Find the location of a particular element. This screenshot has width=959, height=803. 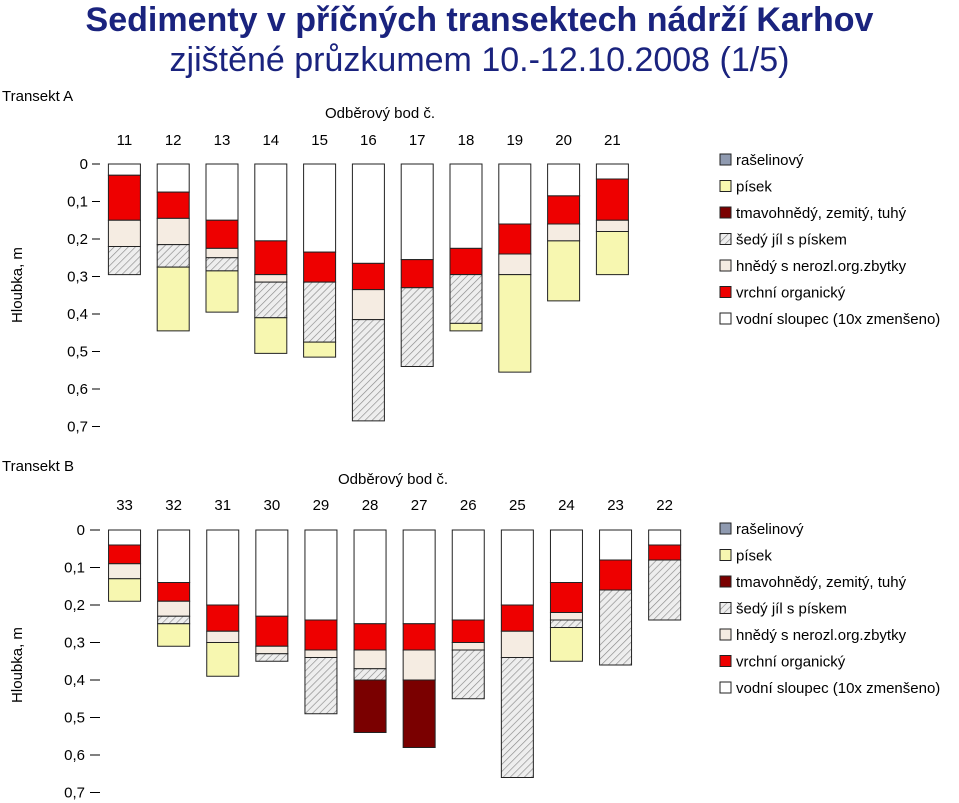

category-label: 31 is located at coordinates (222, 505).